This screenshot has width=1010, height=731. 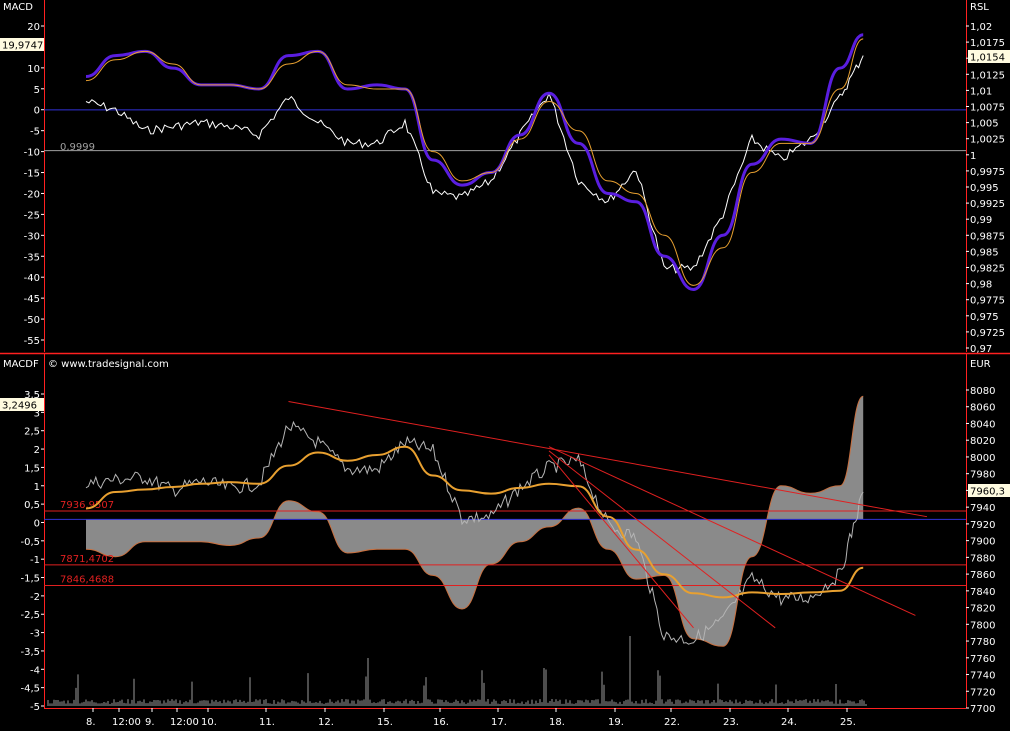 What do you see at coordinates (987, 140) in the screenshot?
I see `top-right-tick-label: 1,0025` at bounding box center [987, 140].